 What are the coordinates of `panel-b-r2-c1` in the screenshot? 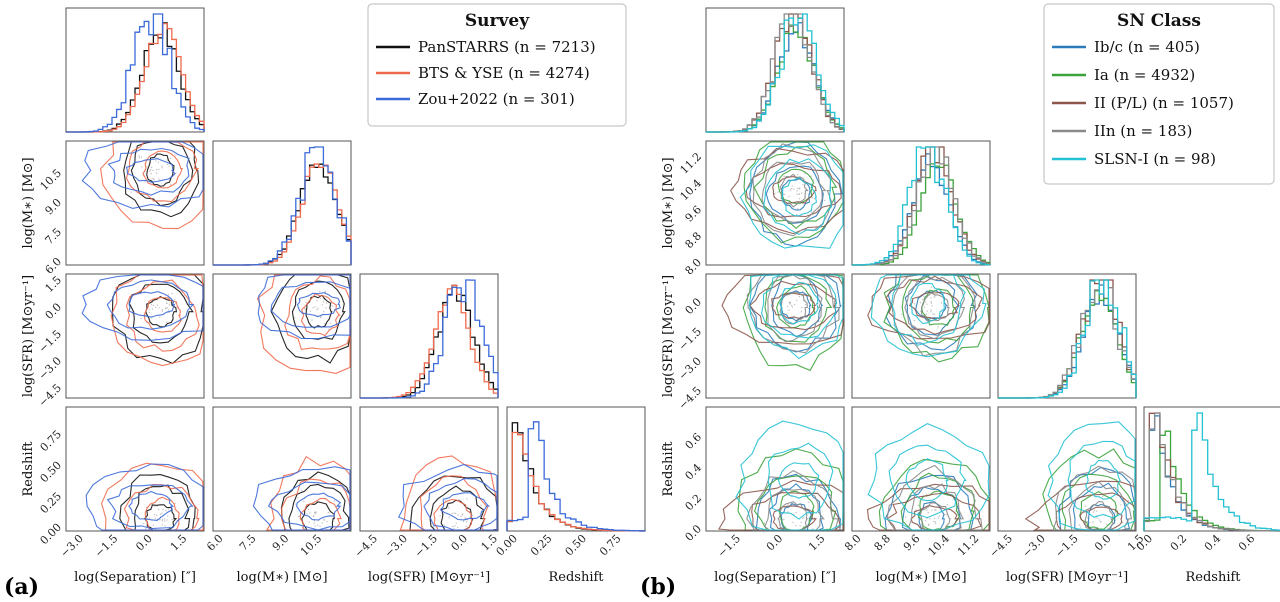 It's located at (921, 336).